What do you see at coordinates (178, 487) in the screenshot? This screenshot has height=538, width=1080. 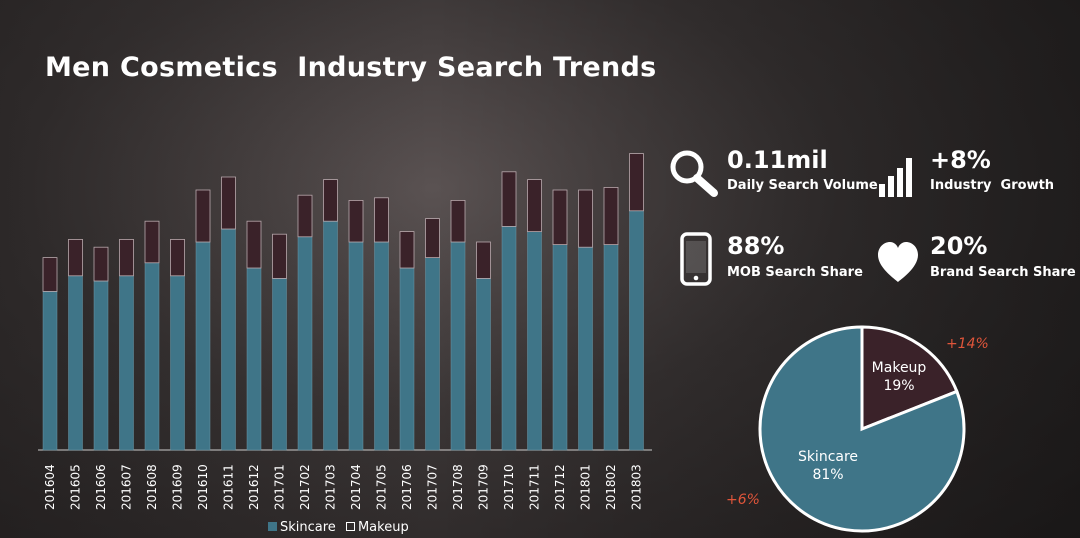 I see `x-tick-label: 201609` at bounding box center [178, 487].